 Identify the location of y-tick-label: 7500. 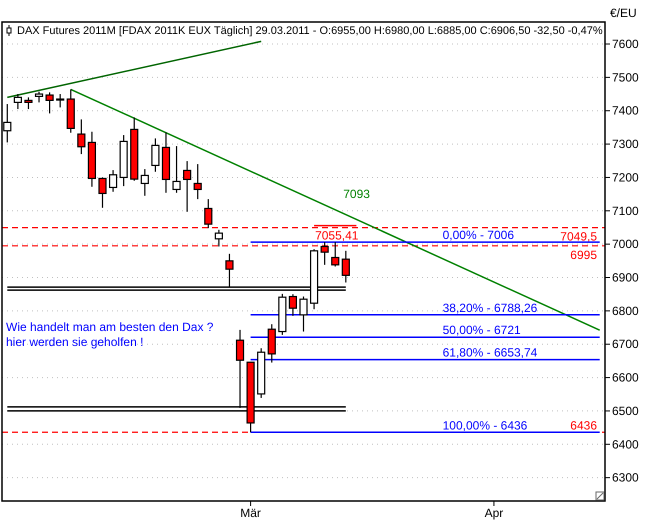
(626, 77).